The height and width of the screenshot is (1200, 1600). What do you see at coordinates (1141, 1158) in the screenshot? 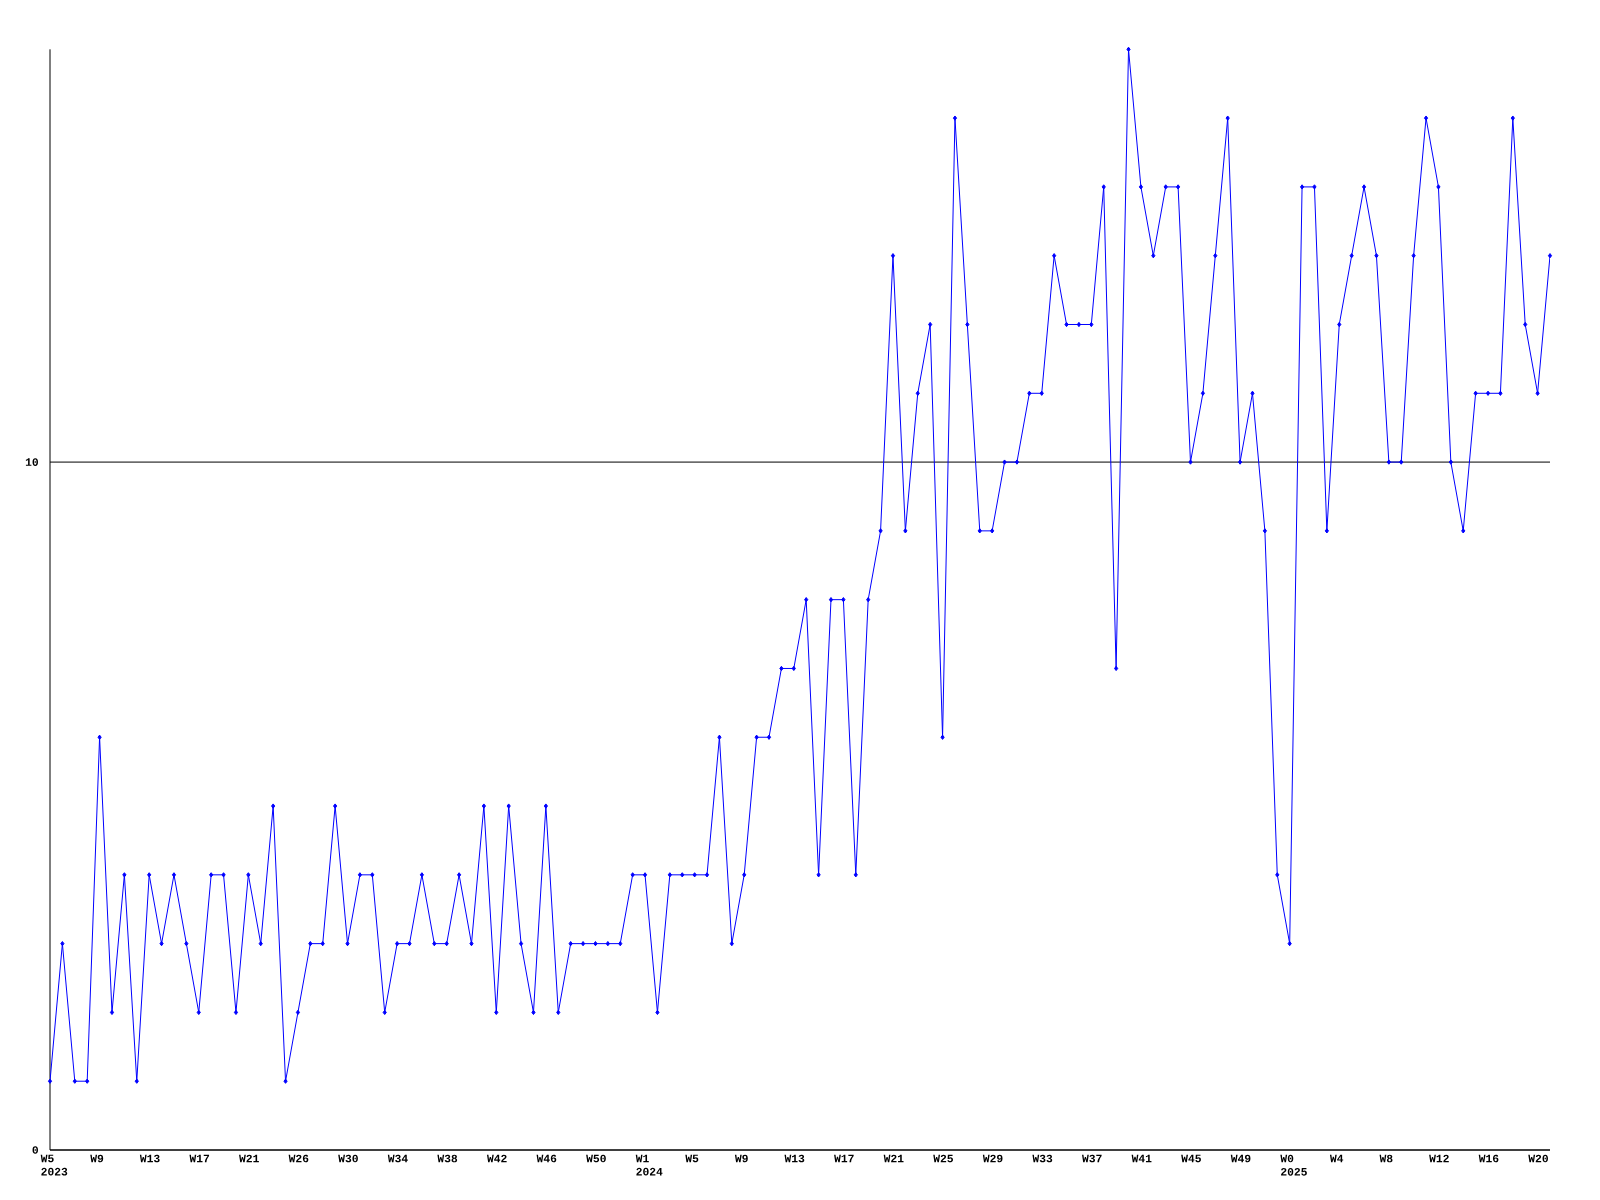
I see `x-tick-label: W41` at bounding box center [1141, 1158].